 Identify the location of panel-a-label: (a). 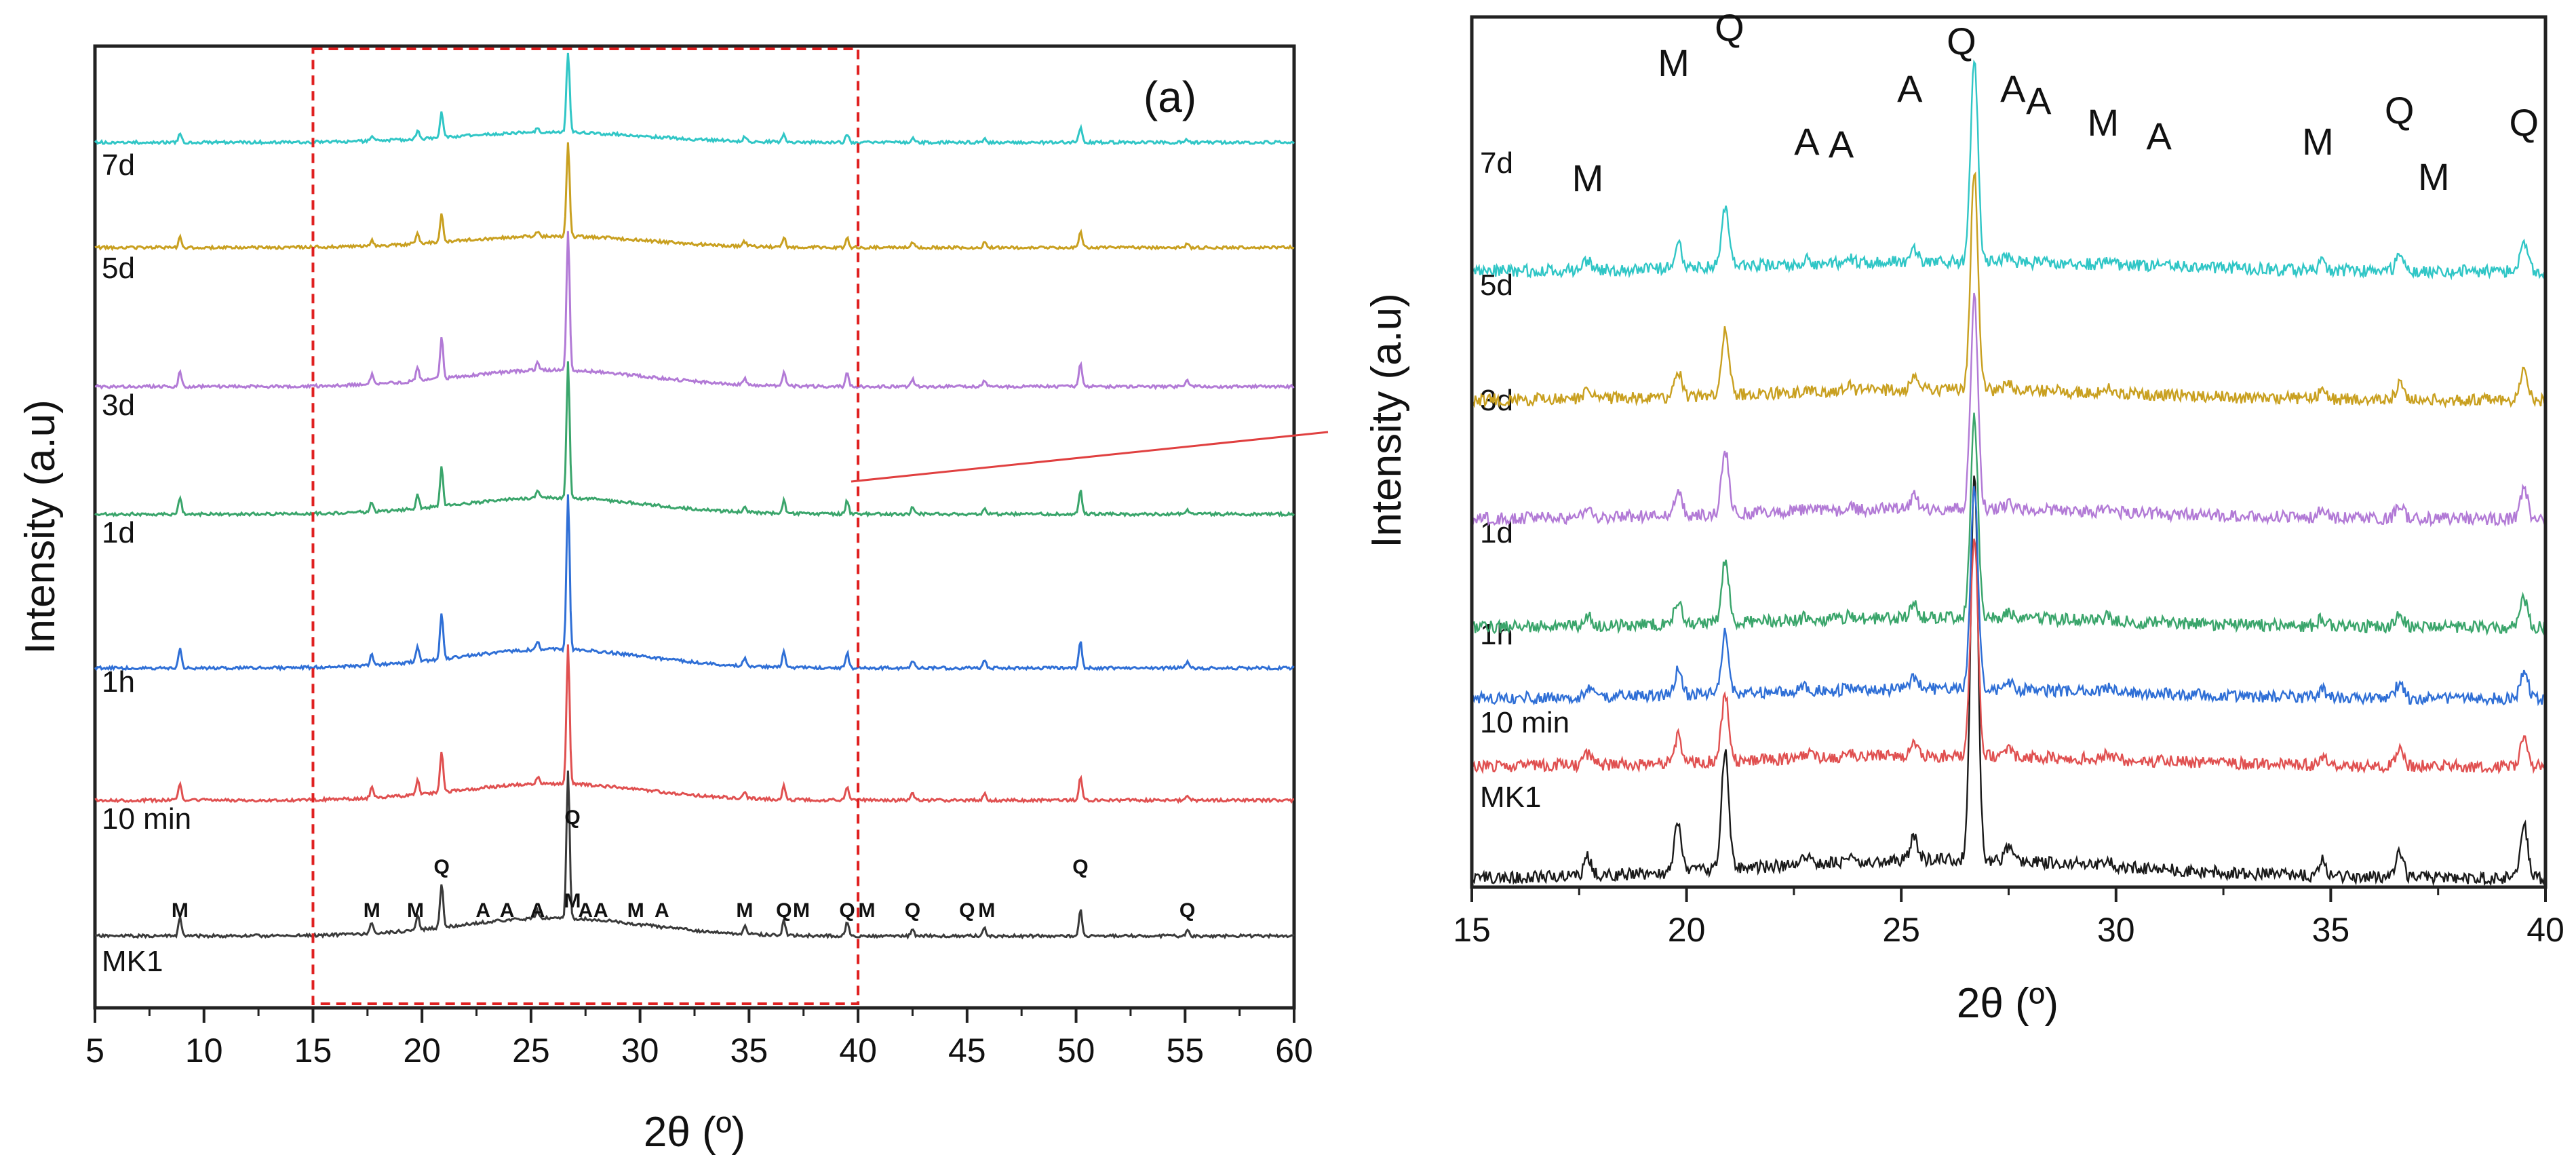
(1170, 97).